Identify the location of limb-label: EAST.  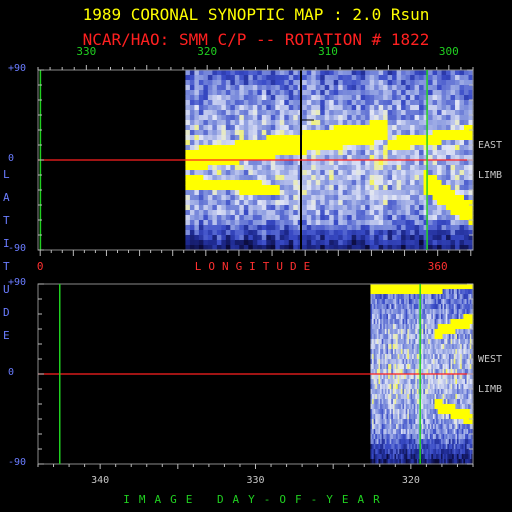
(490, 145).